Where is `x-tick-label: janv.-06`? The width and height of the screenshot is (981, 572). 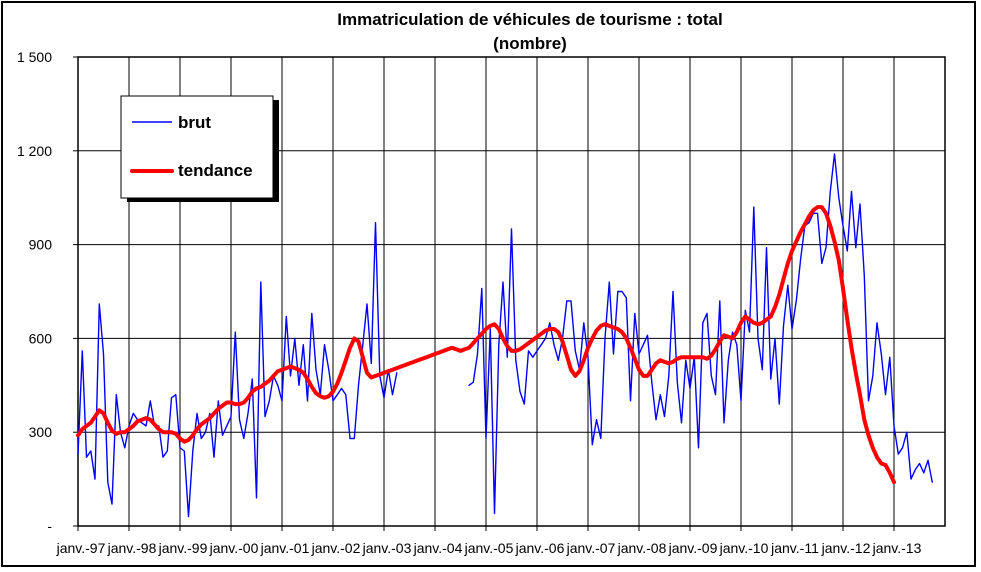
x-tick-label: janv.-06 is located at coordinates (540, 548).